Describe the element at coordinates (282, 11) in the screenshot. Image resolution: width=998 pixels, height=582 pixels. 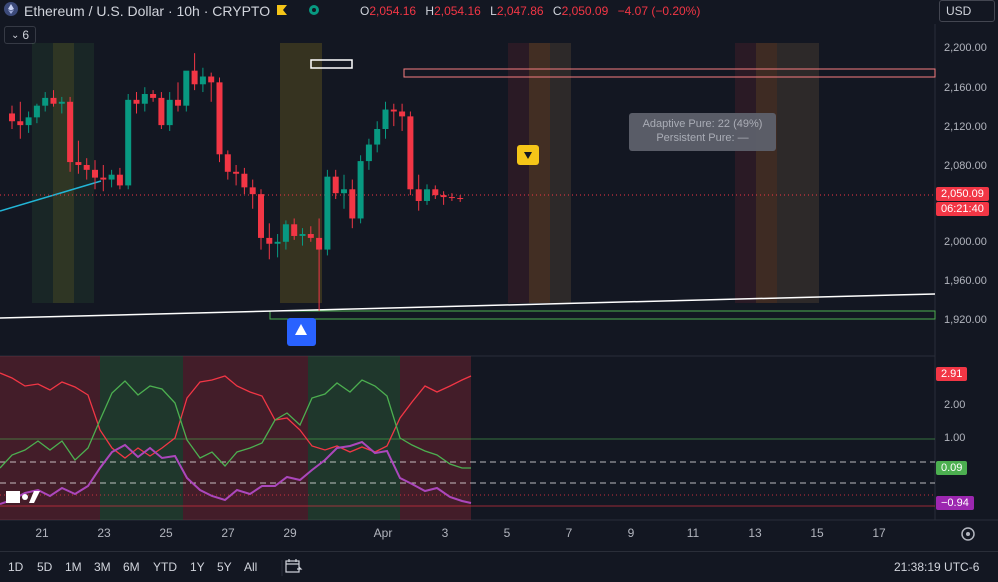
I see `flag-icon` at that location.